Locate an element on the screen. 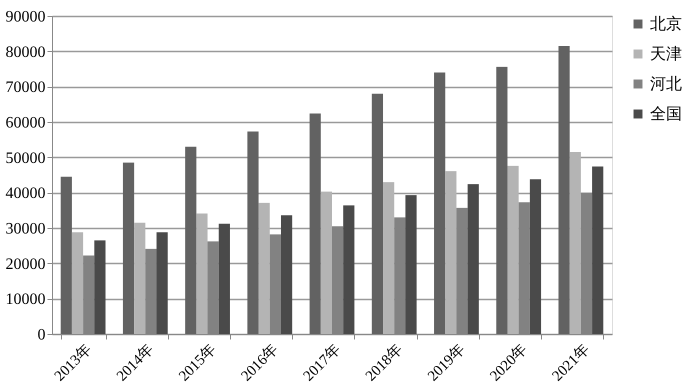  legend-label: 全国 is located at coordinates (666, 114).